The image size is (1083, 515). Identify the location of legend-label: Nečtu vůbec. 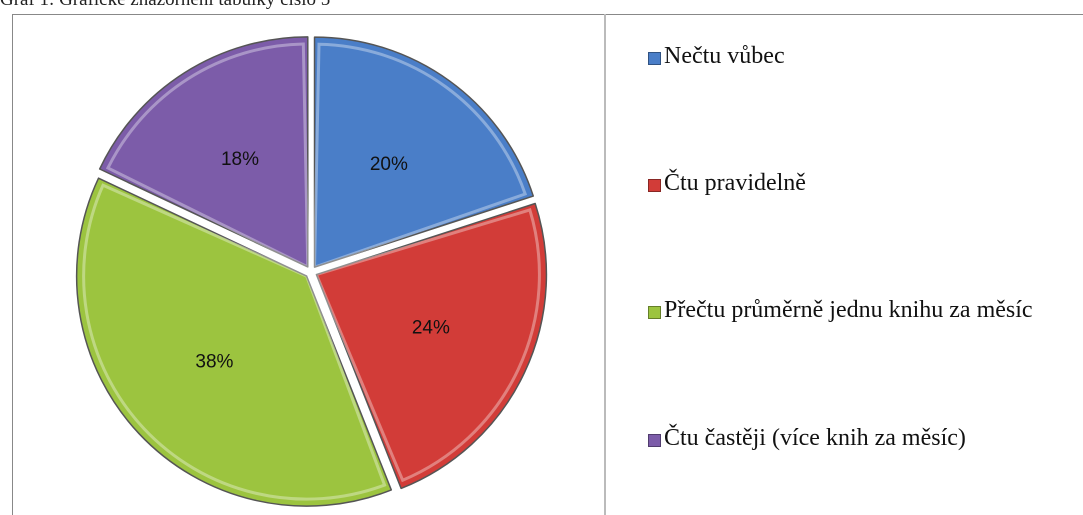
(724, 56).